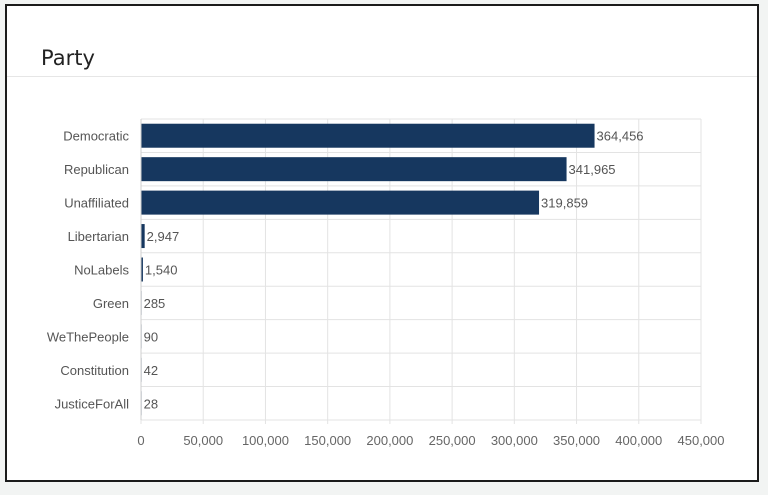 The image size is (768, 495). Describe the element at coordinates (92, 403) in the screenshot. I see `category-label: JusticeForAll` at that location.